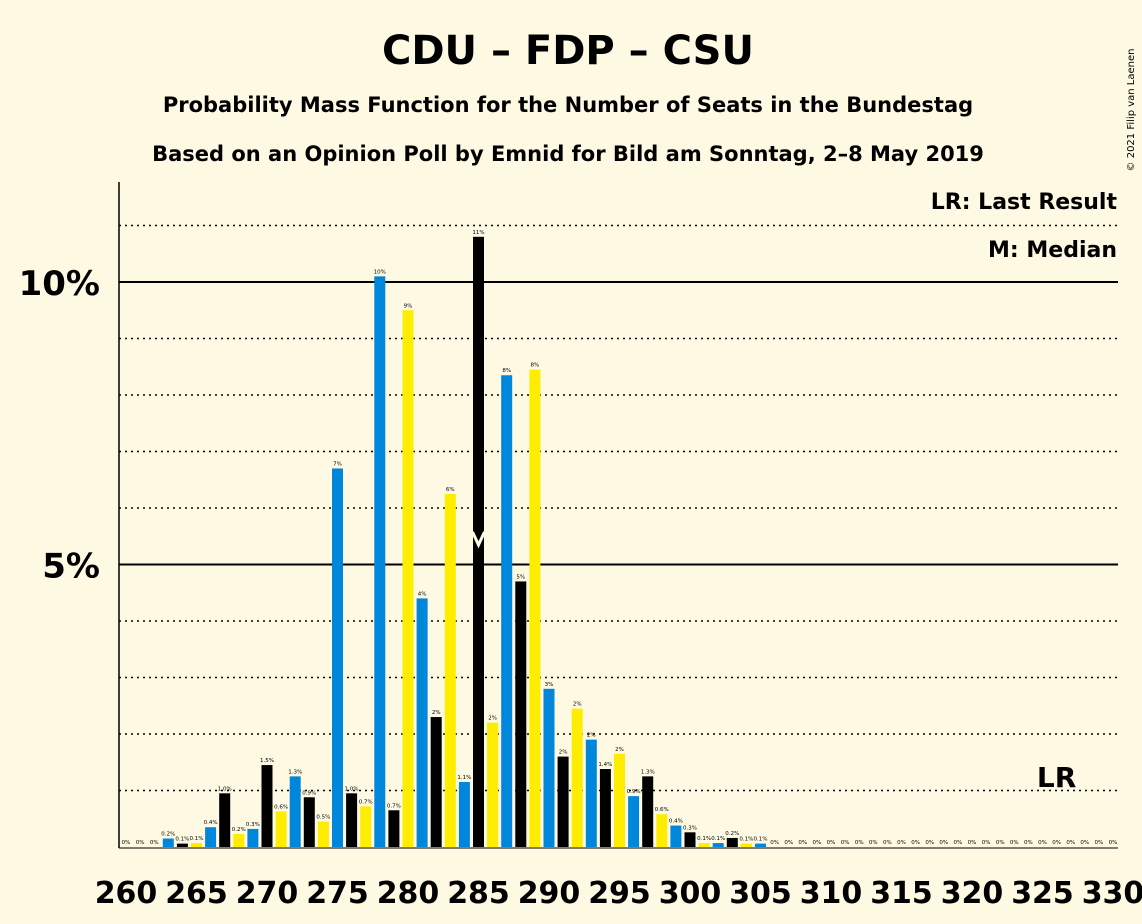 The height and width of the screenshot is (924, 1142). I want to click on bar-value-label: 1.4%, so click(605, 765).